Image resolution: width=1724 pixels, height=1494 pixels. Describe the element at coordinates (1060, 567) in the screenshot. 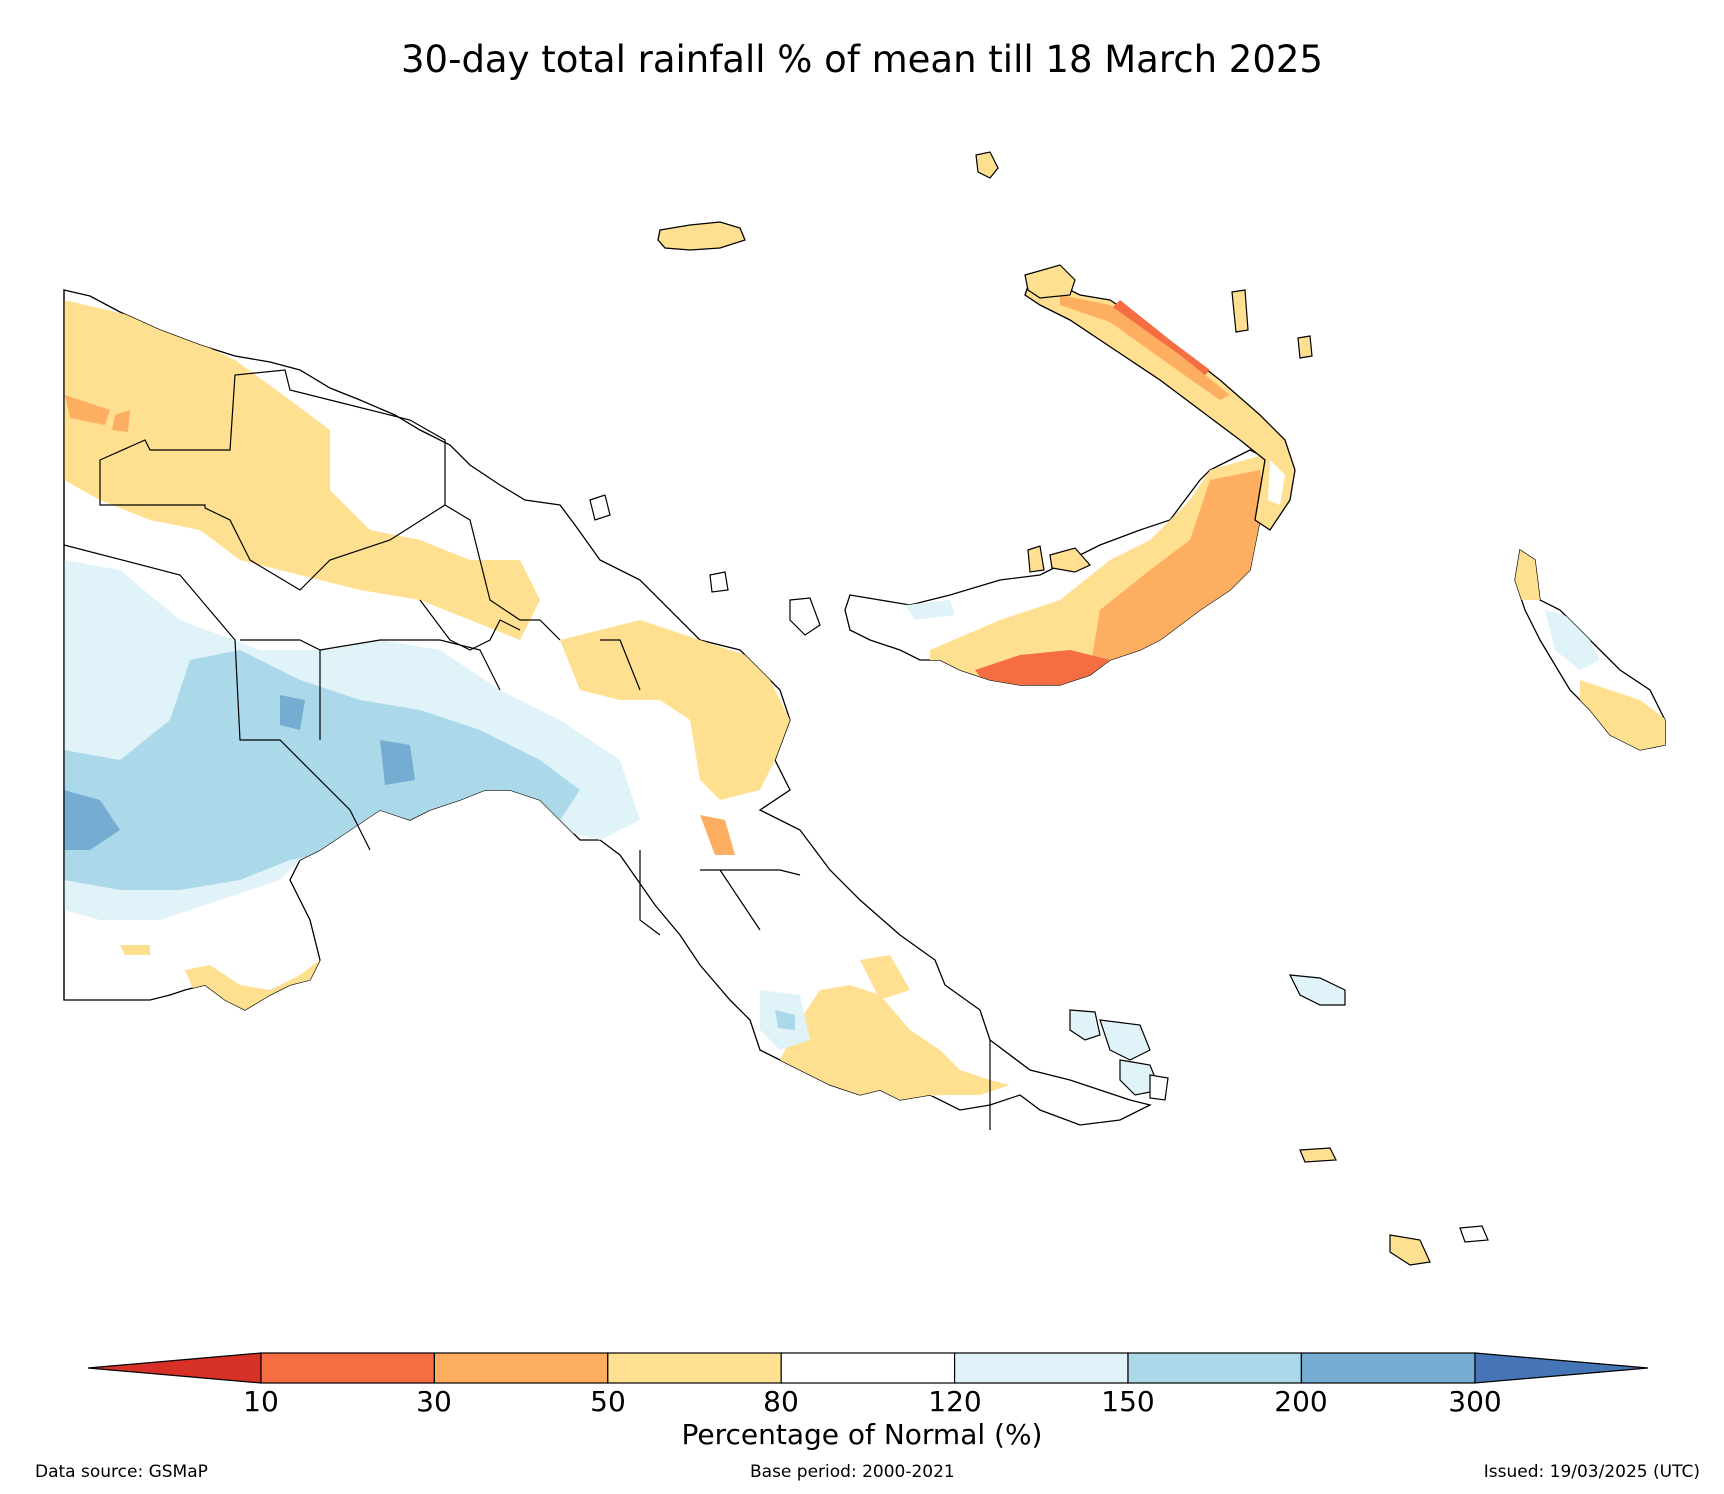

I see `new-britain` at that location.